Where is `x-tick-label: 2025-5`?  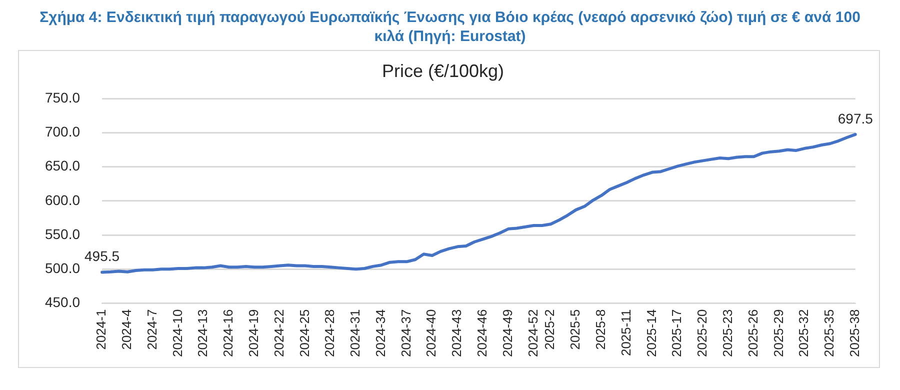 x-tick-label: 2025-5 is located at coordinates (575, 329).